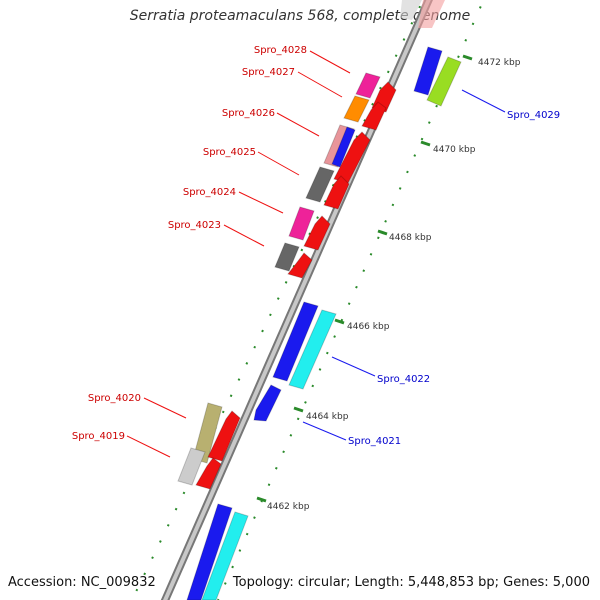 This screenshot has height=600, width=600. Describe the element at coordinates (248, 113) in the screenshot. I see `gene-label-spro-4026: Spro_4026` at that location.